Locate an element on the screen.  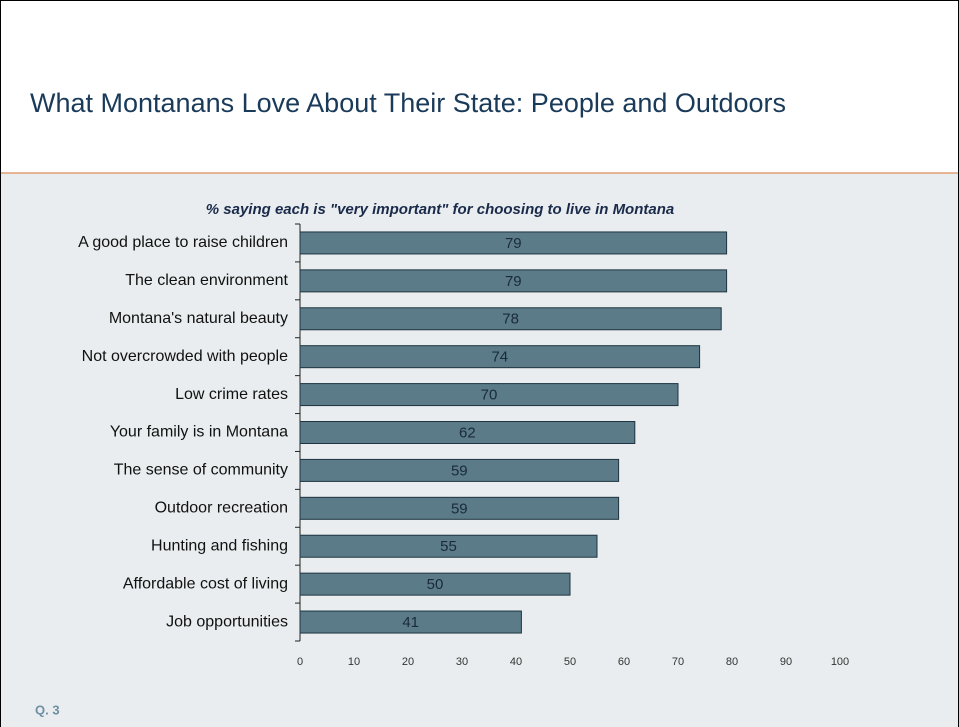
y-tick-label: Affordable cost of living is located at coordinates (205, 583).